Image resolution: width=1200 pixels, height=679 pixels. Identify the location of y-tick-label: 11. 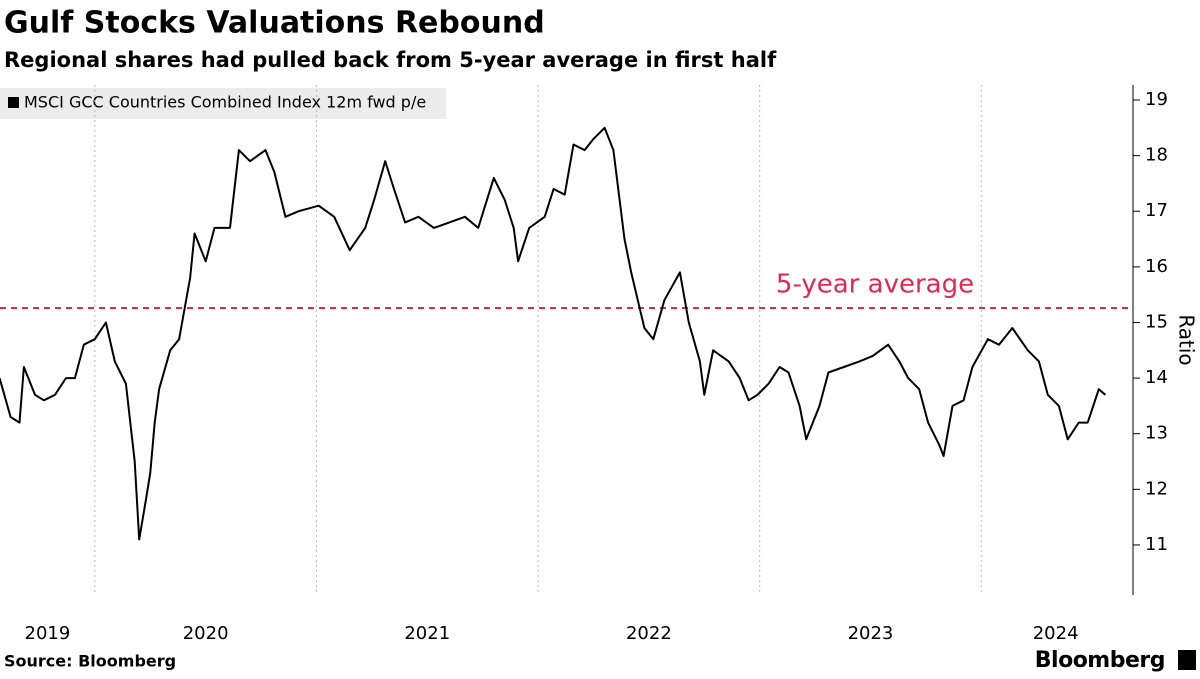
(1156, 544).